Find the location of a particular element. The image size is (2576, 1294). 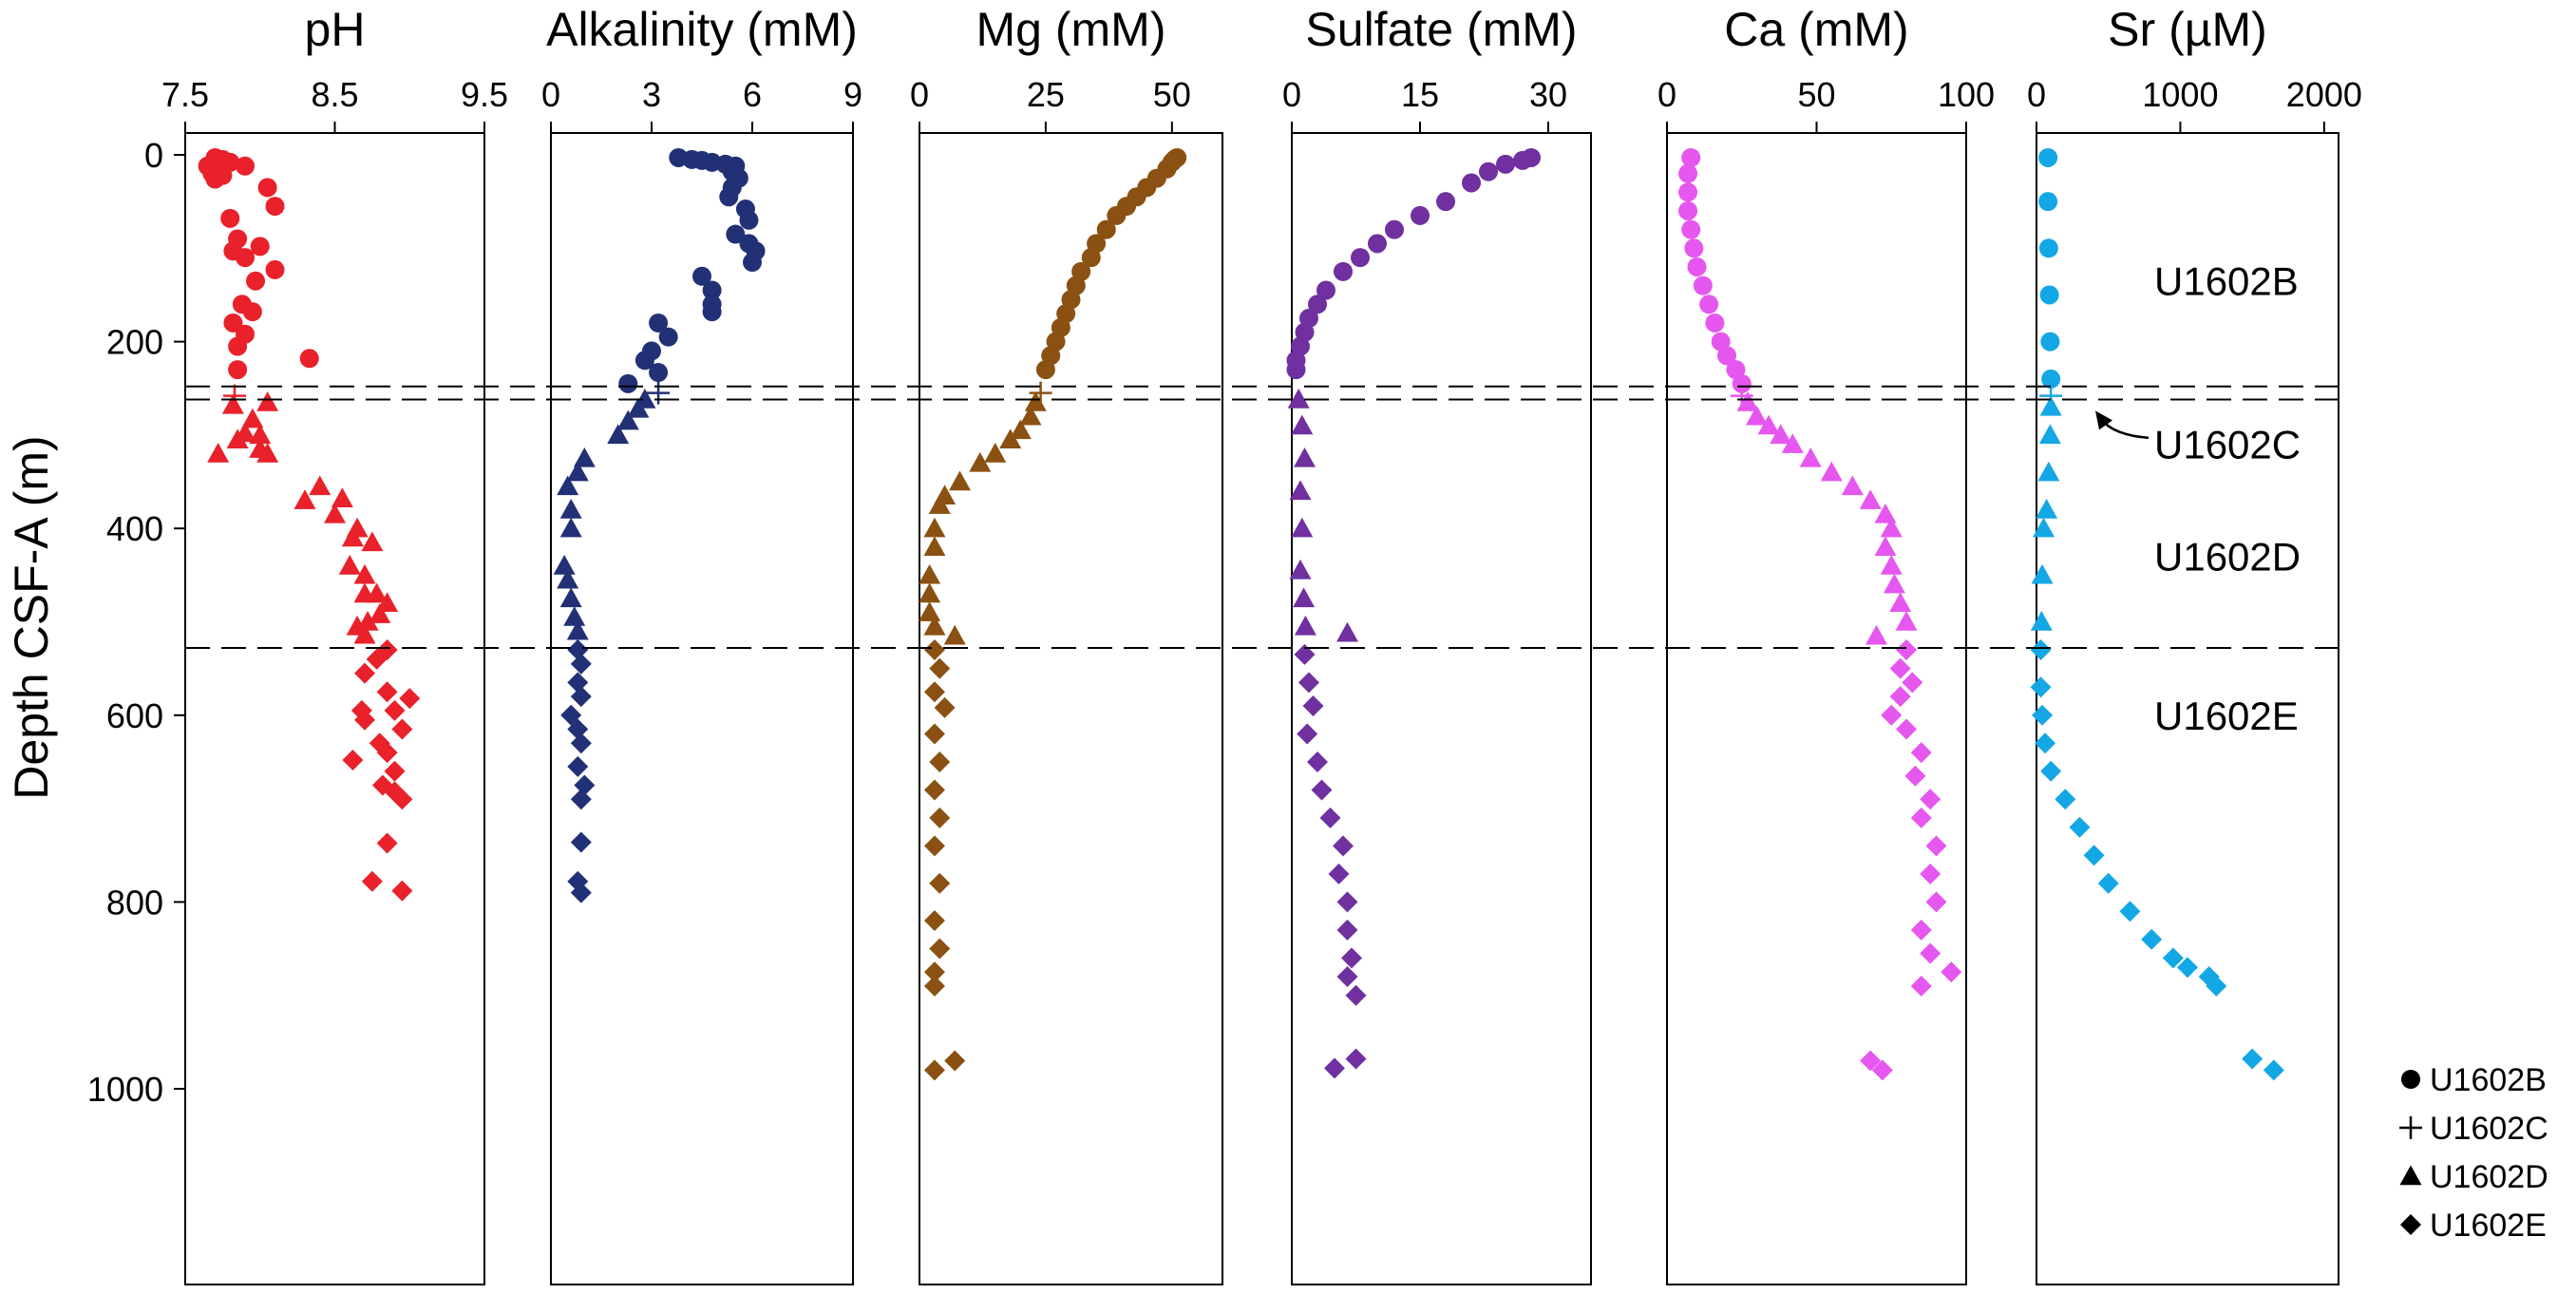

depth-axis: 0 200 400 600 800 1000 Depth CSF-A (m) is located at coordinates (95, 622).